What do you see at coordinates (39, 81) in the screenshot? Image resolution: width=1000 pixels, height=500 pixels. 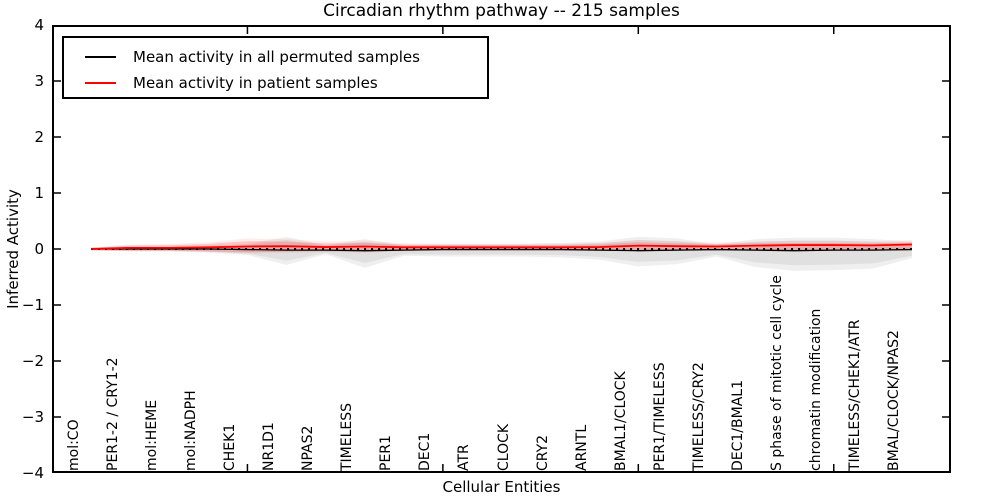 I see `y-tick-label: 3` at bounding box center [39, 81].